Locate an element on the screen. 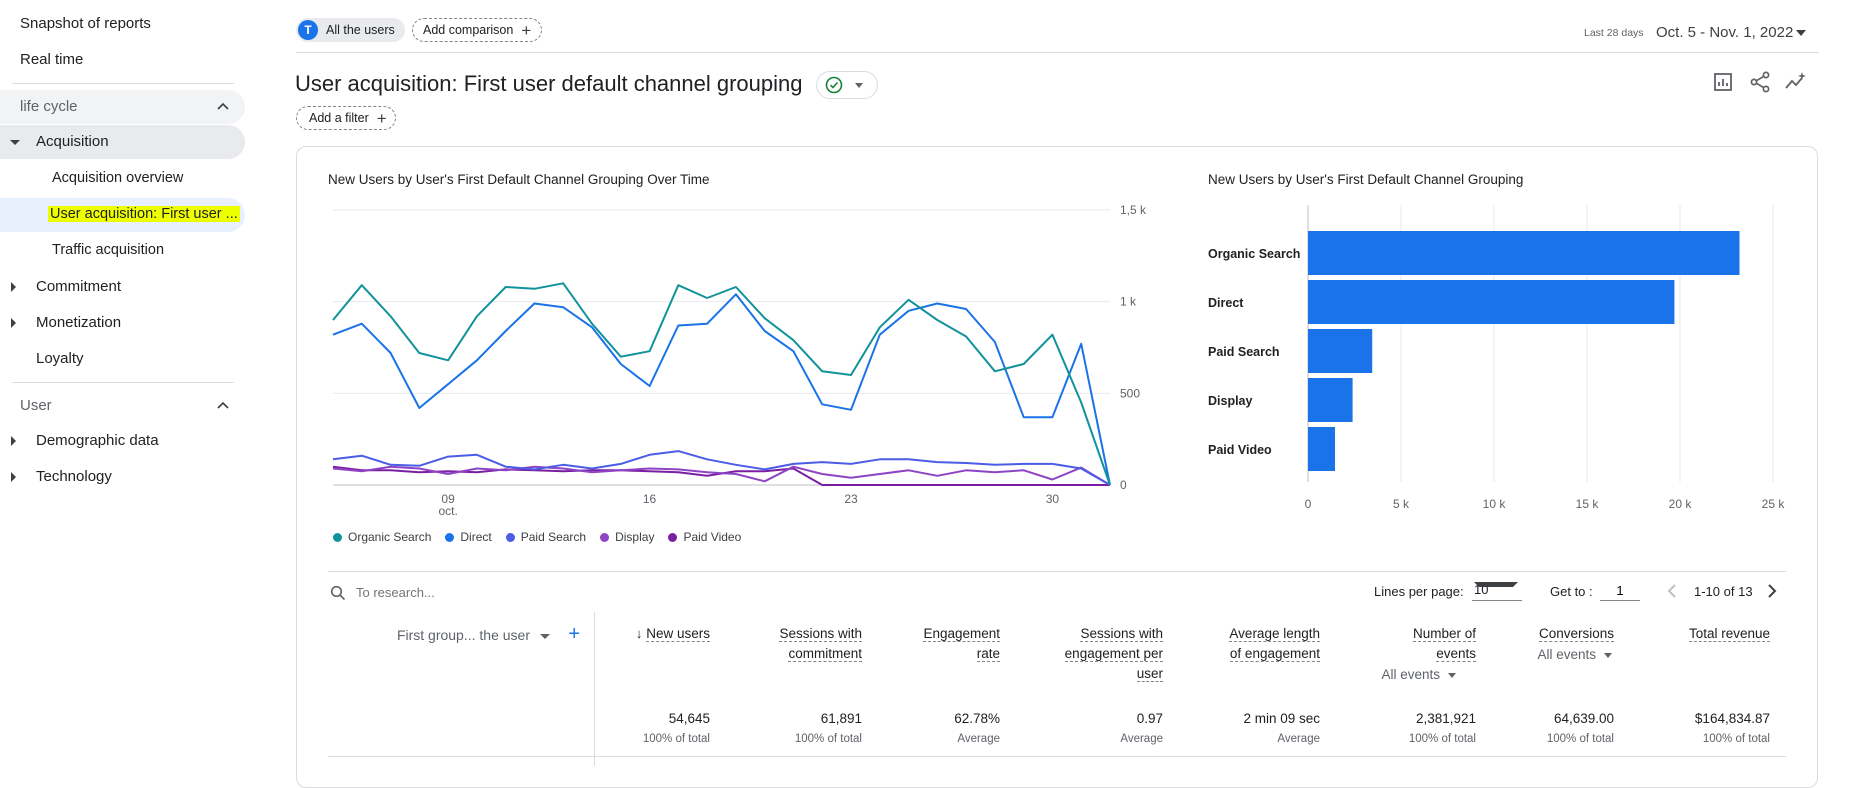  column-header-label: Conversions is located at coordinates (1576, 634).